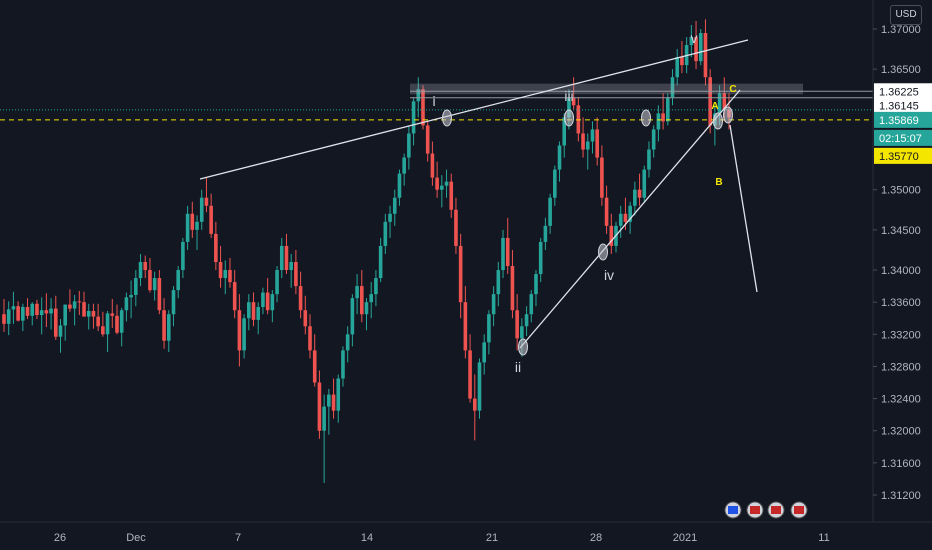  I want to click on time-axis: 26 Dec 7 14 21 28 2021 11, so click(442, 538).